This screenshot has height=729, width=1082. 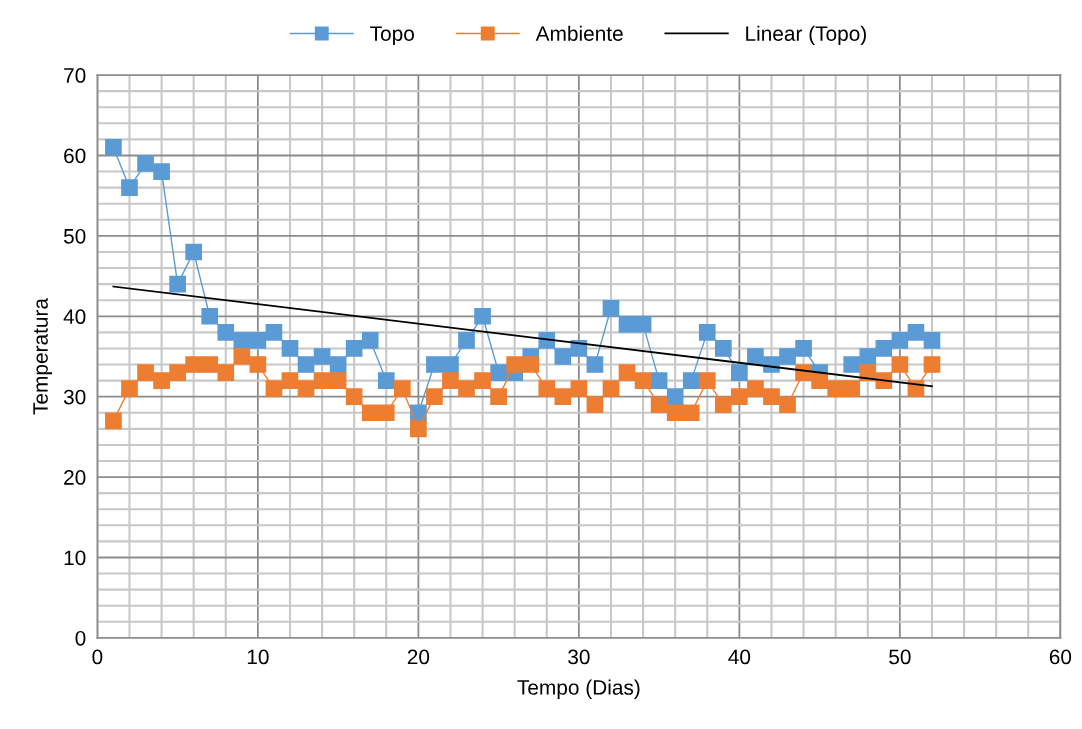 I want to click on x-tick-label: 10, so click(x=258, y=657).